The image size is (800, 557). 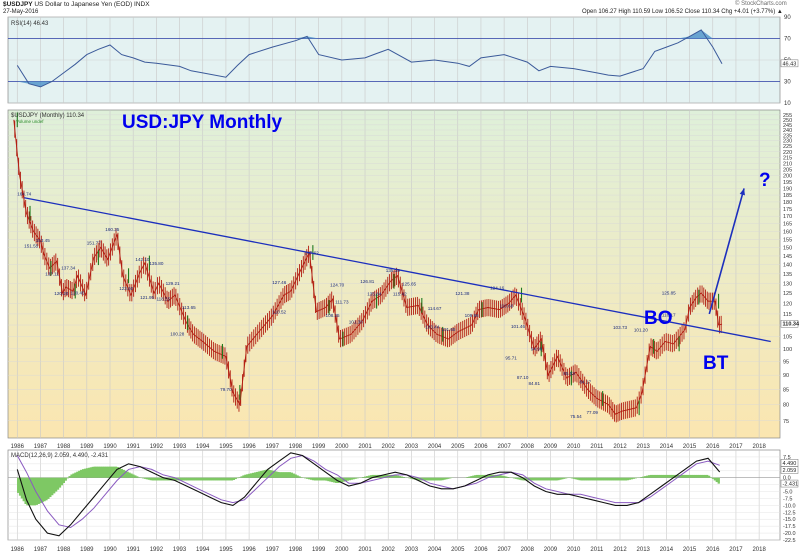 I want to click on price-point-label: 103.44, so click(x=432, y=326).